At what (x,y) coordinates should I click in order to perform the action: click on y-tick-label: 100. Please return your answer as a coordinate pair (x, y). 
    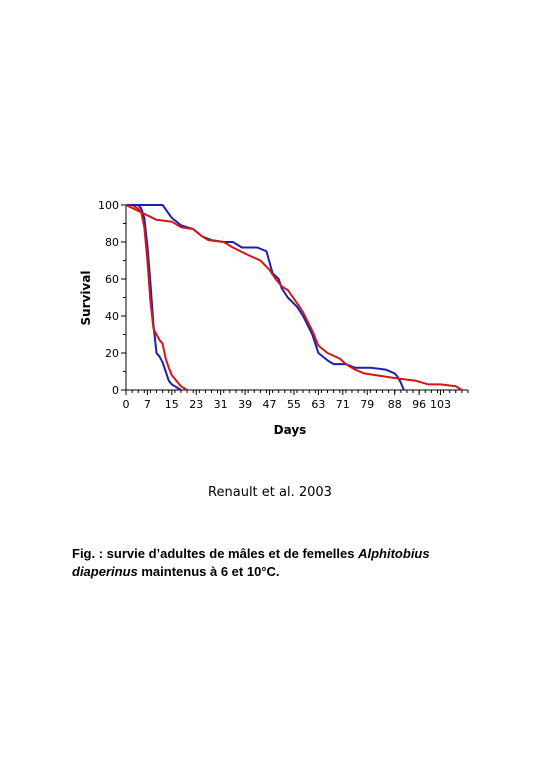
    Looking at the image, I should click on (108, 205).